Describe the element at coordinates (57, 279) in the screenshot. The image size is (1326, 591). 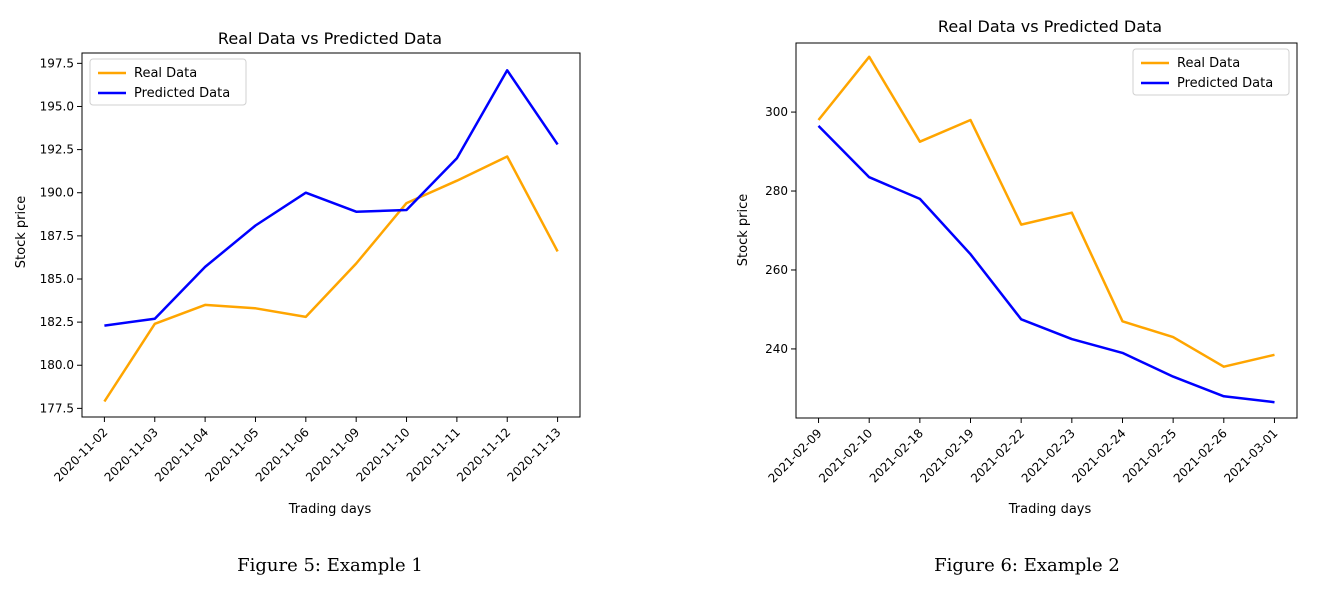
I see `chart-1-ytick-label: 185.0` at that location.